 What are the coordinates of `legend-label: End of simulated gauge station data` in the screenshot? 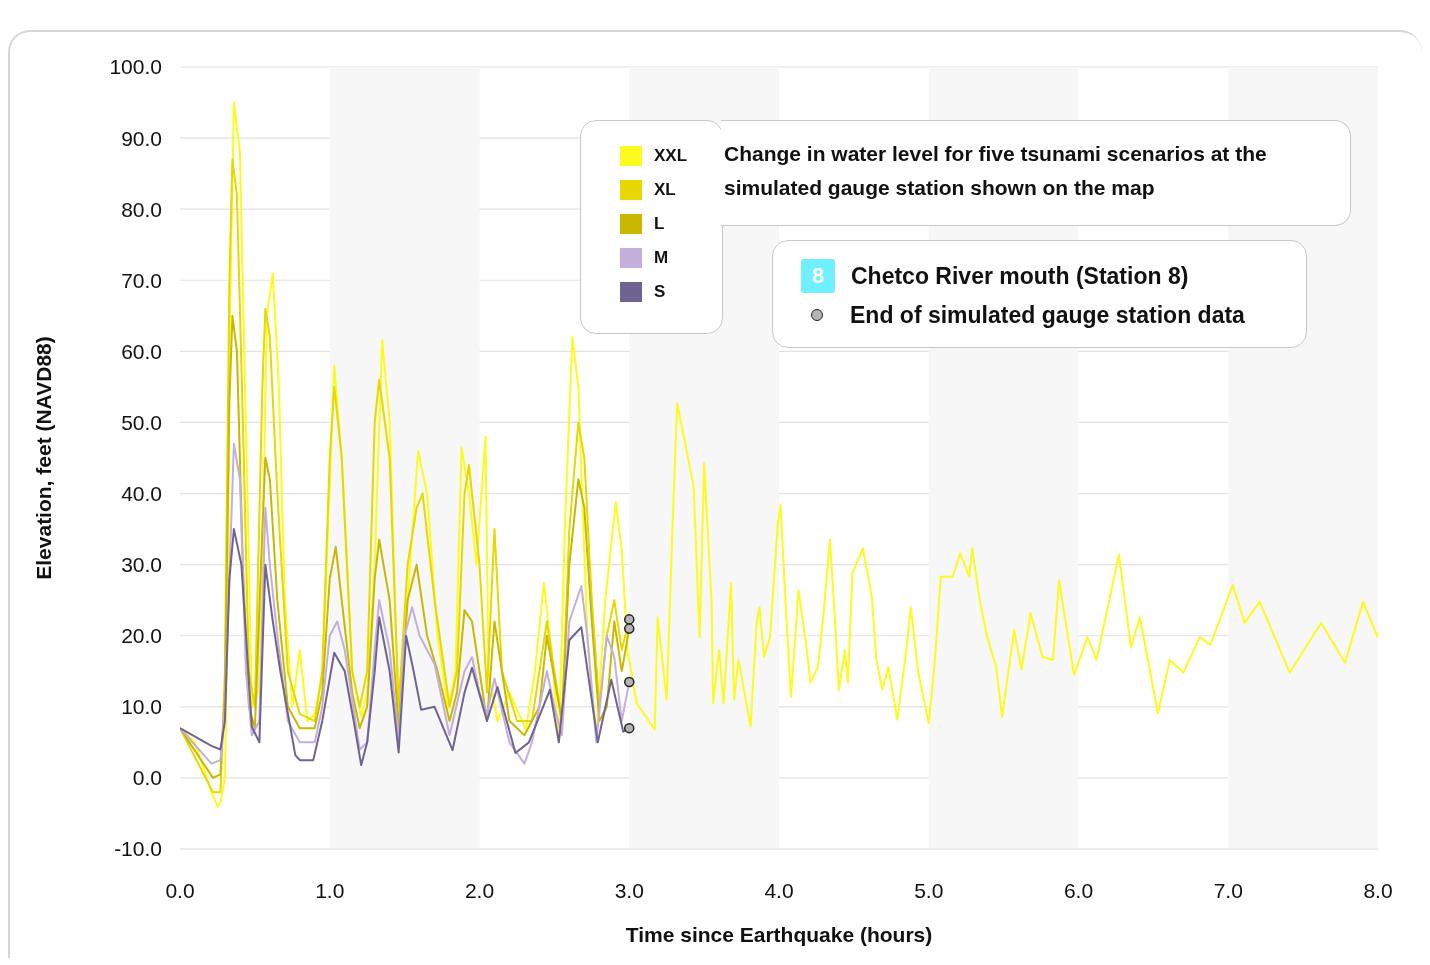 It's located at (1047, 315).